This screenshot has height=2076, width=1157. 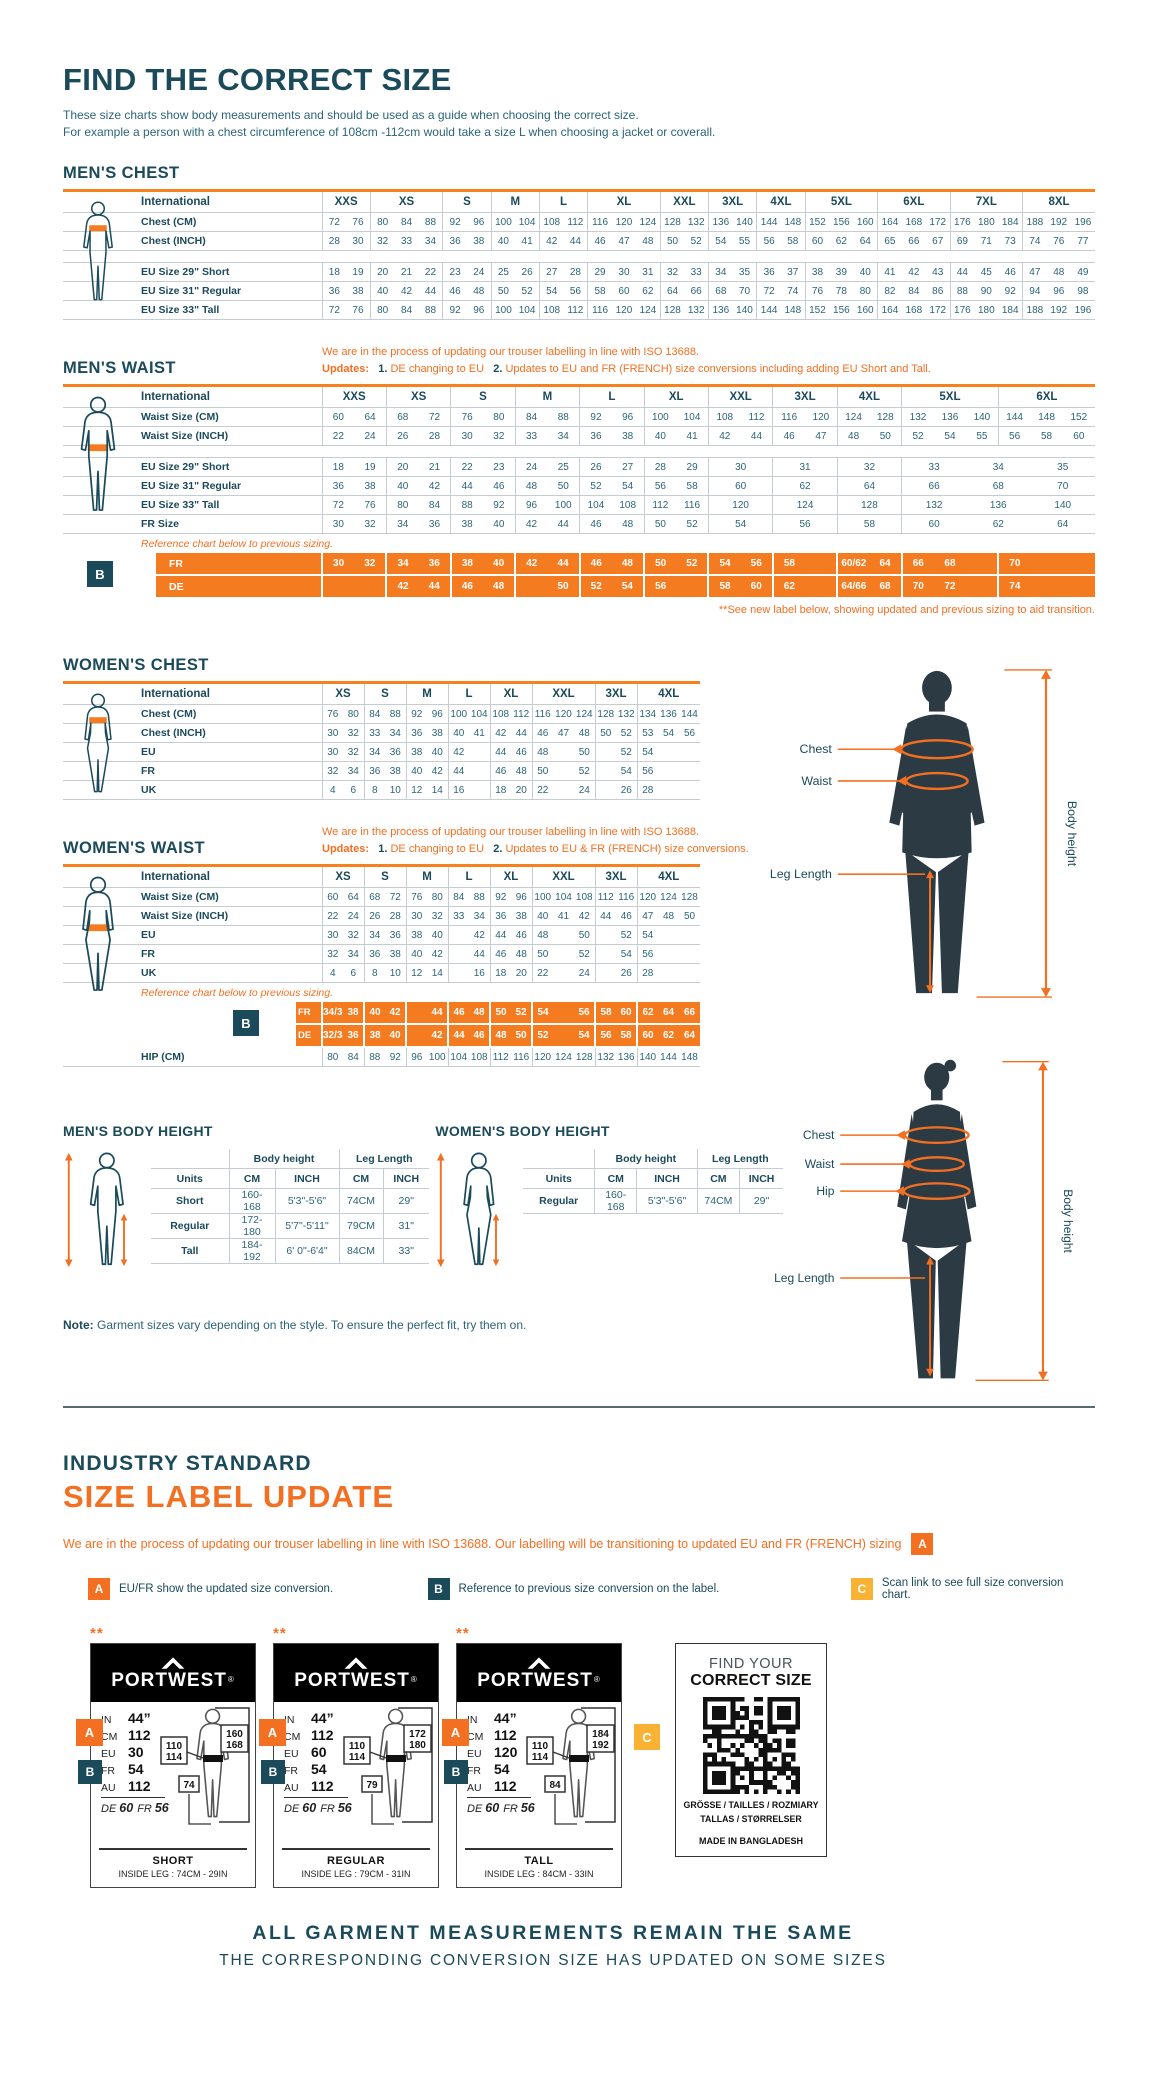 I want to click on value-cell: 124, so click(x=648, y=222).